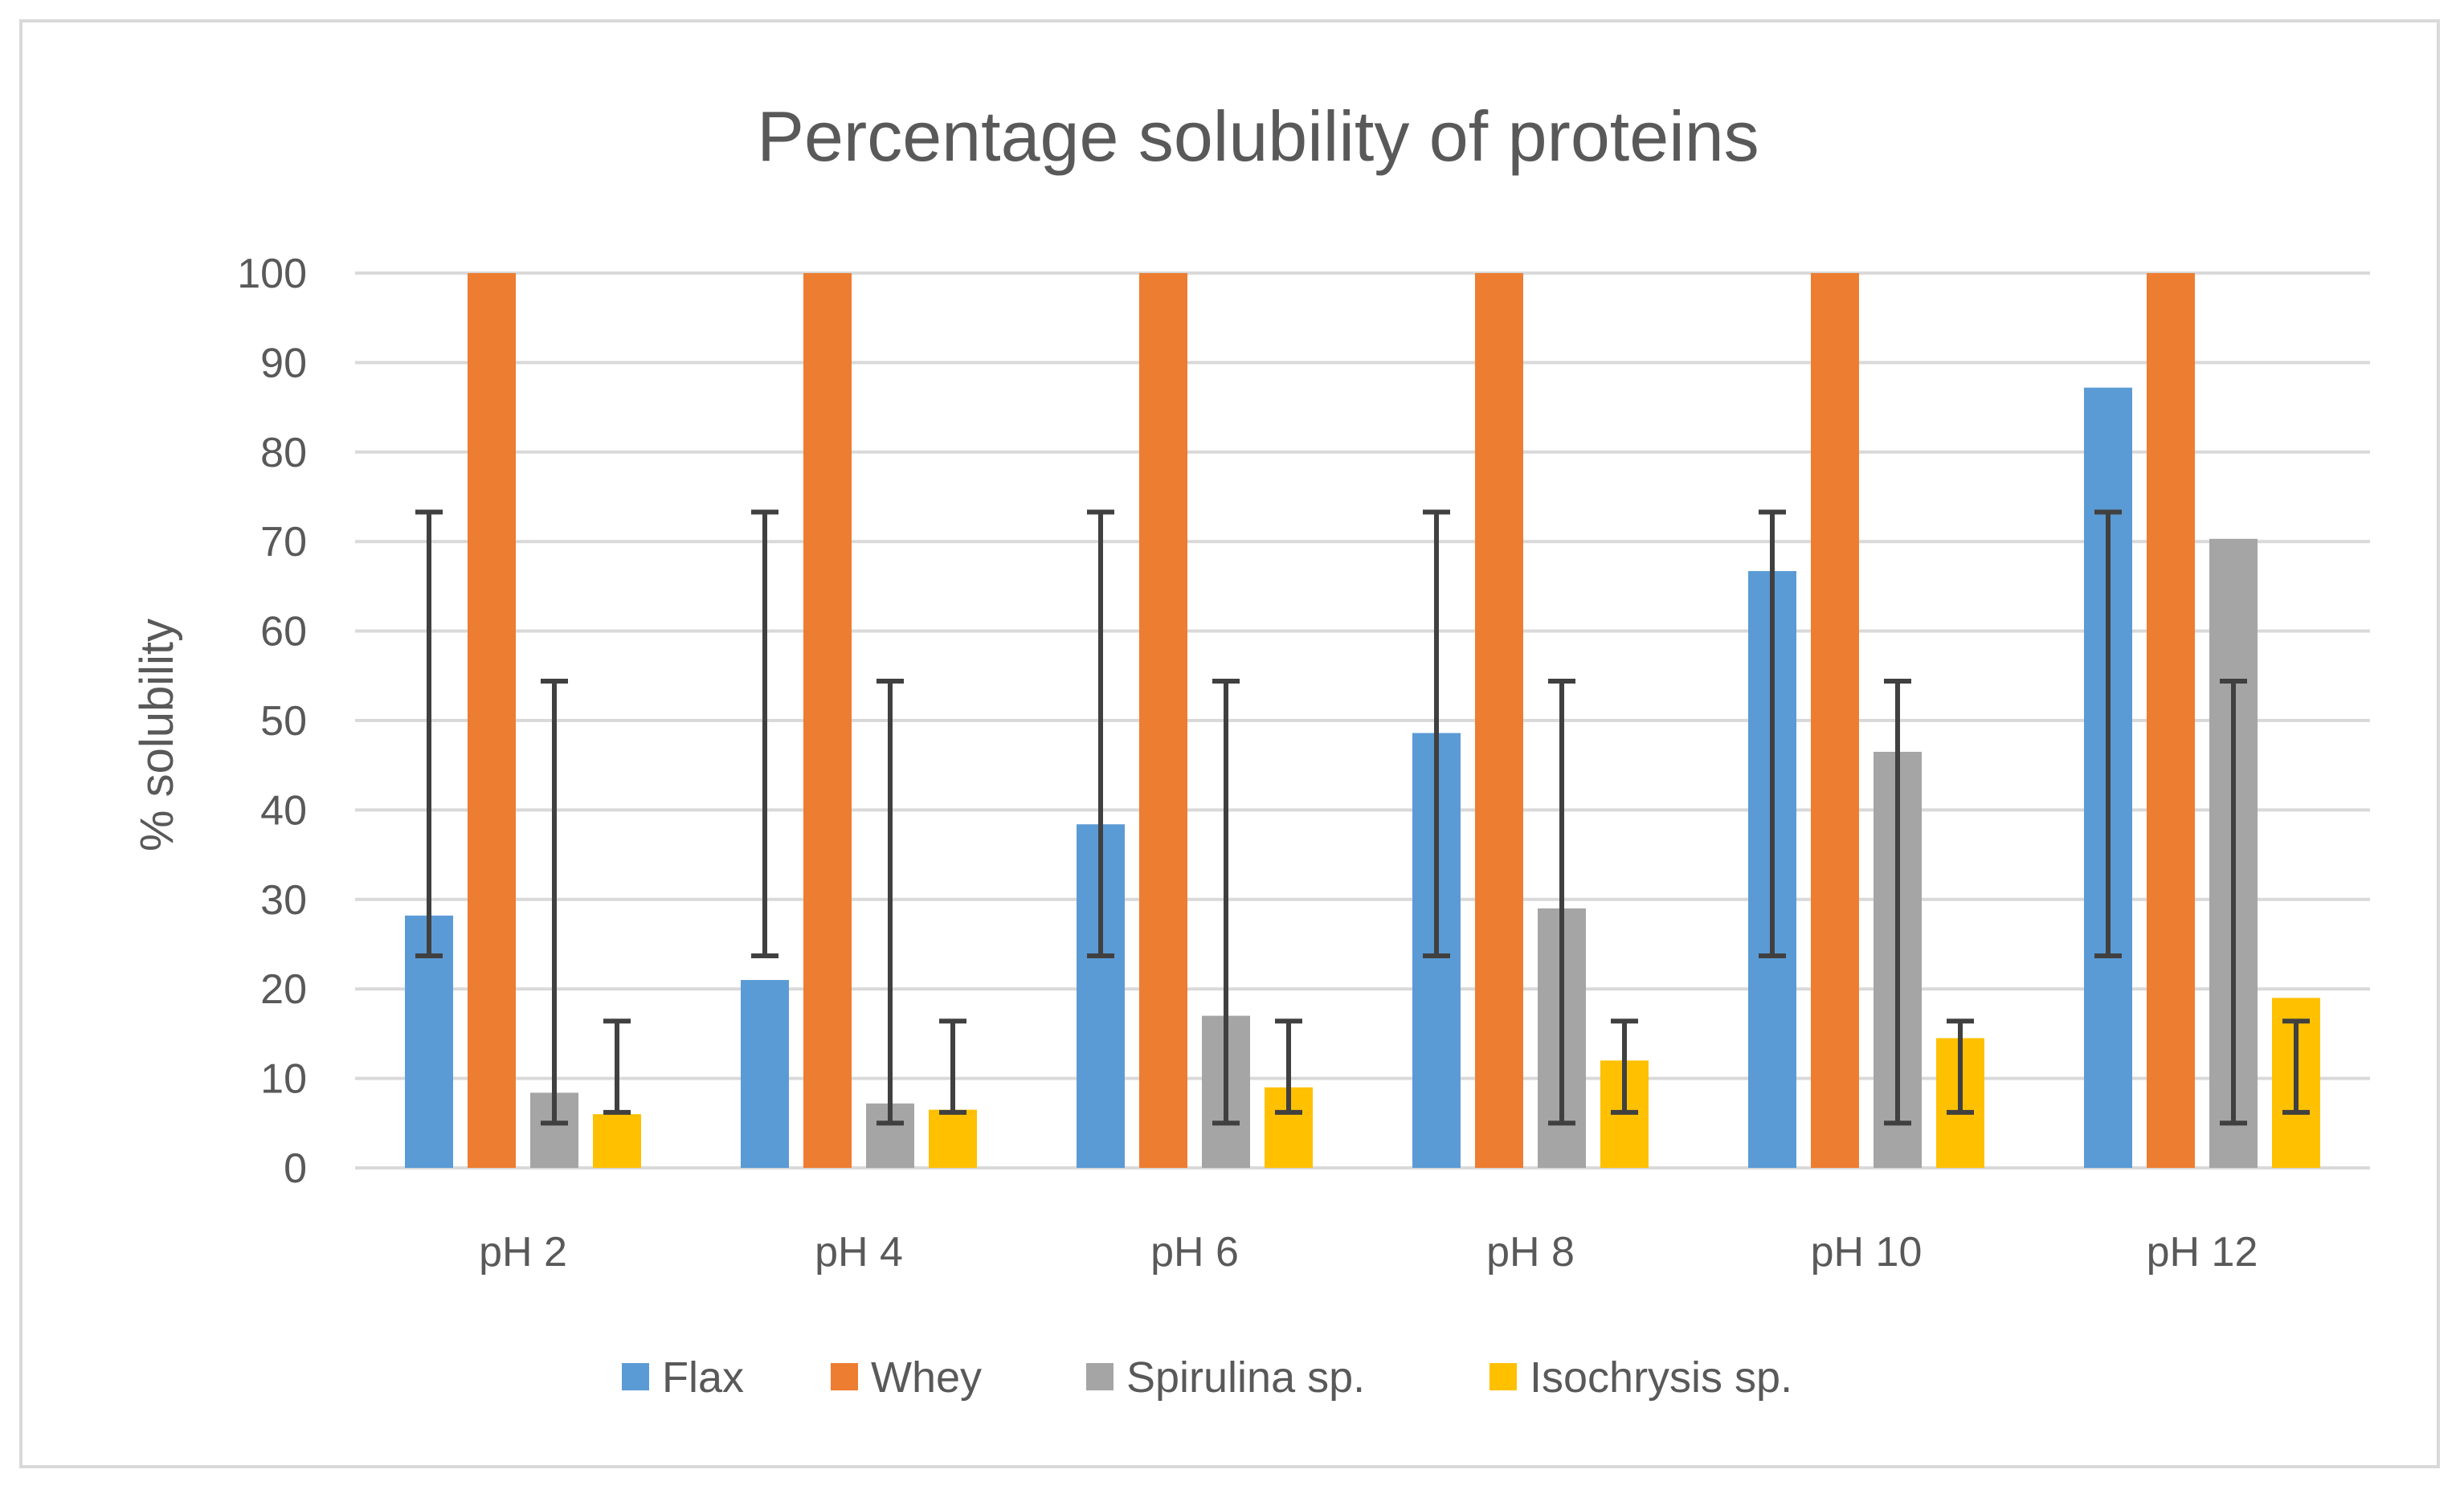  I want to click on legend: Flax Whey Spirulina sp. Isochrysis sp., so click(1207, 1377).